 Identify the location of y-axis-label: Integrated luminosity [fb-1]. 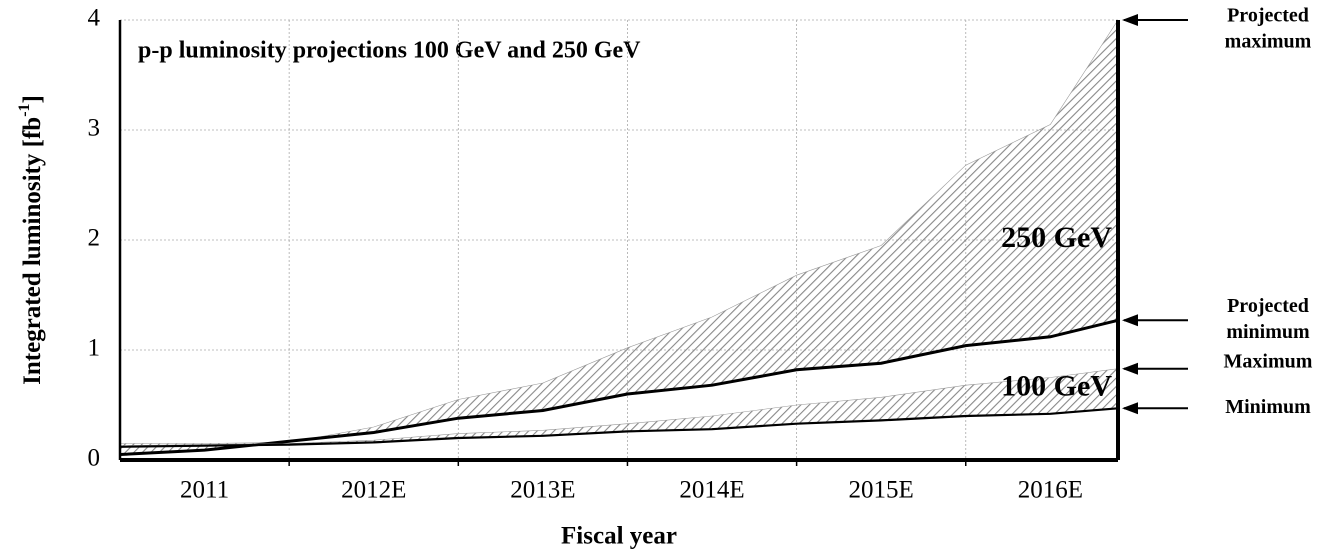
(31, 240).